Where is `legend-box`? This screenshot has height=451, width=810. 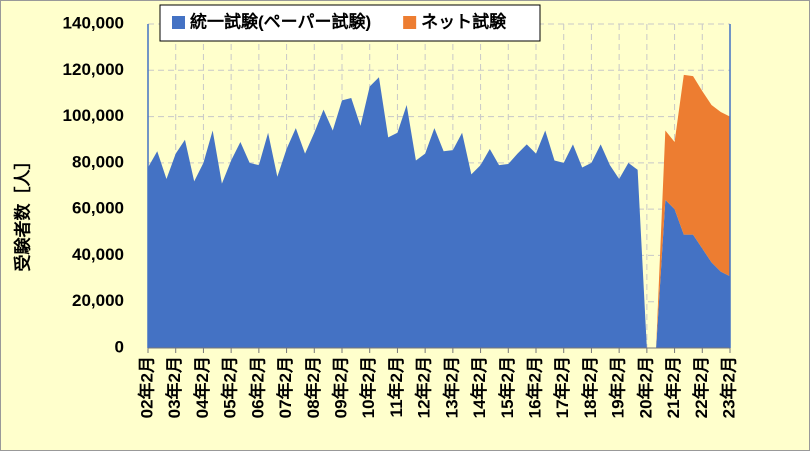
legend-box is located at coordinates (350, 23).